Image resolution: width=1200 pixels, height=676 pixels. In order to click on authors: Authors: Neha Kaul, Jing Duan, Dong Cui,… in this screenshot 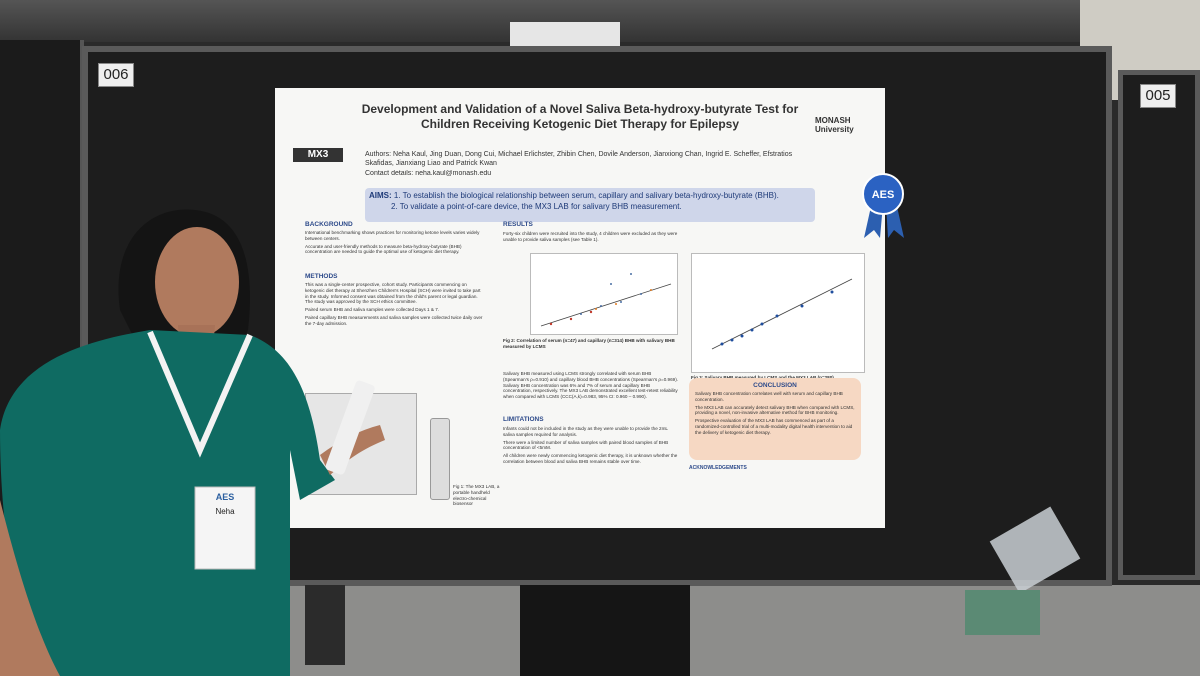, I will do `click(579, 159)`.